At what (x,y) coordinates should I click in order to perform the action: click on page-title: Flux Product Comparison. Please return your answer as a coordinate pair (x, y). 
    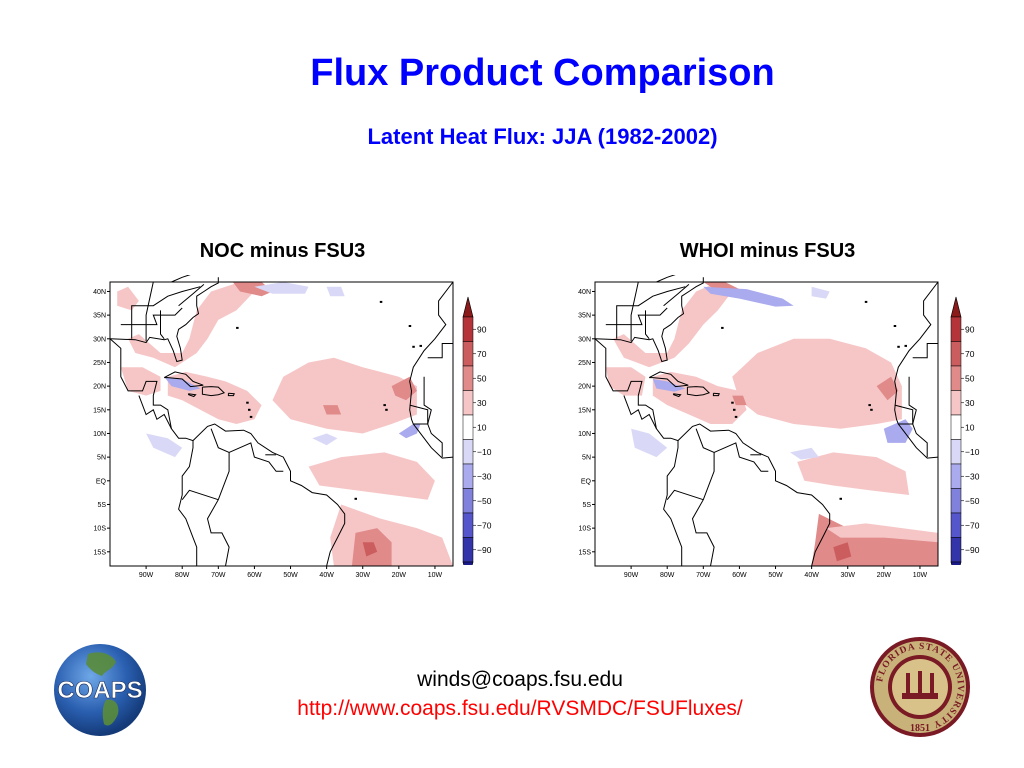
    Looking at the image, I should click on (542, 73).